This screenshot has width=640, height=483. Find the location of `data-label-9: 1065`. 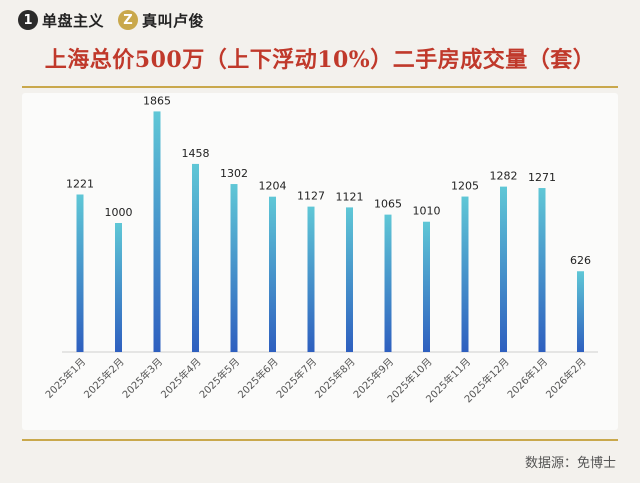

data-label-9: 1065 is located at coordinates (388, 204).